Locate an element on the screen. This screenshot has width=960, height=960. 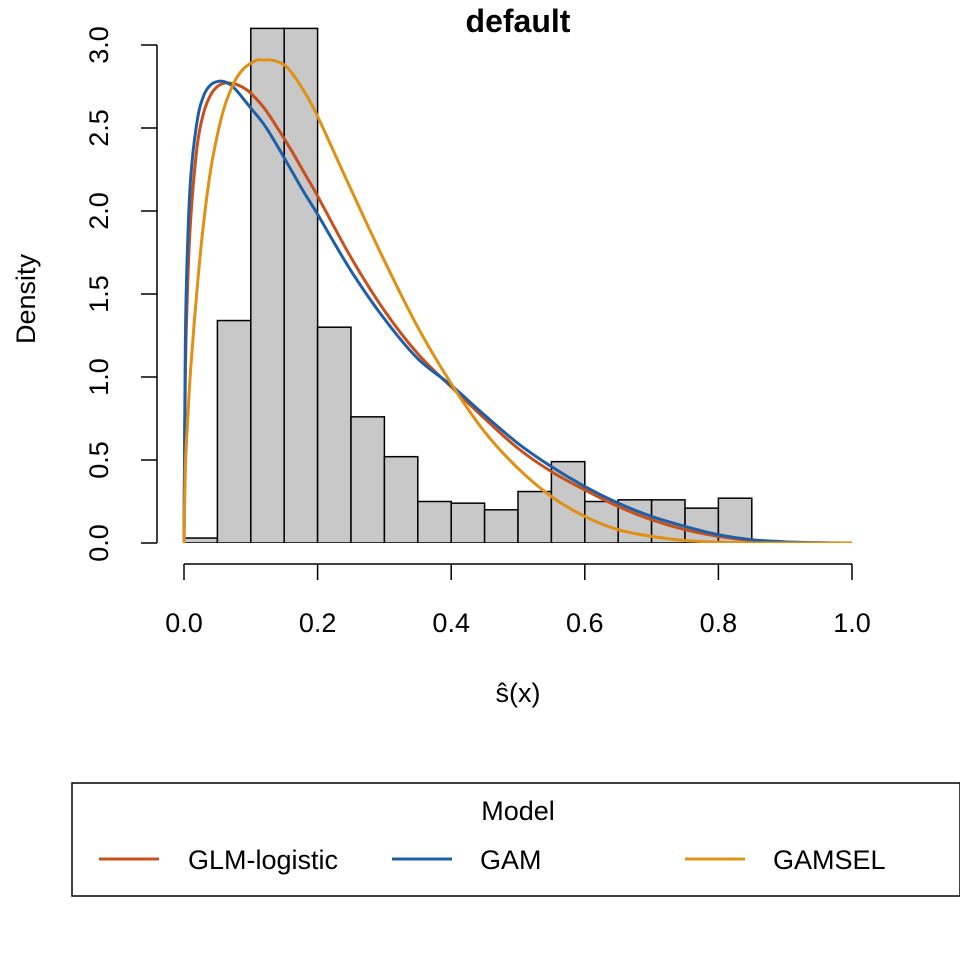
legend-label: GAMSEL is located at coordinates (829, 860).